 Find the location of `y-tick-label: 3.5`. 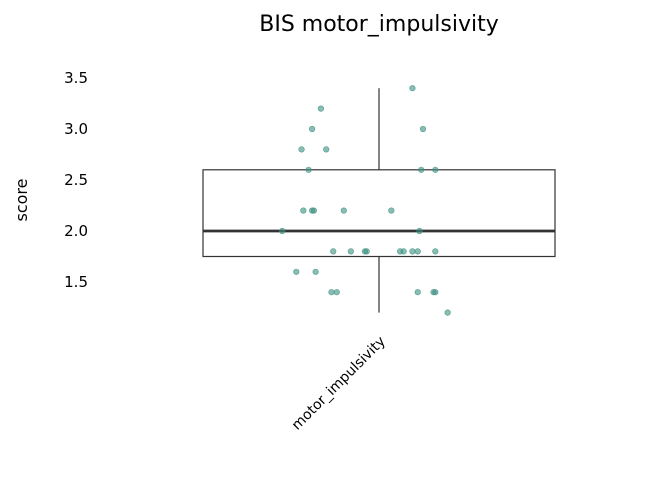

y-tick-label: 3.5 is located at coordinates (76, 78).